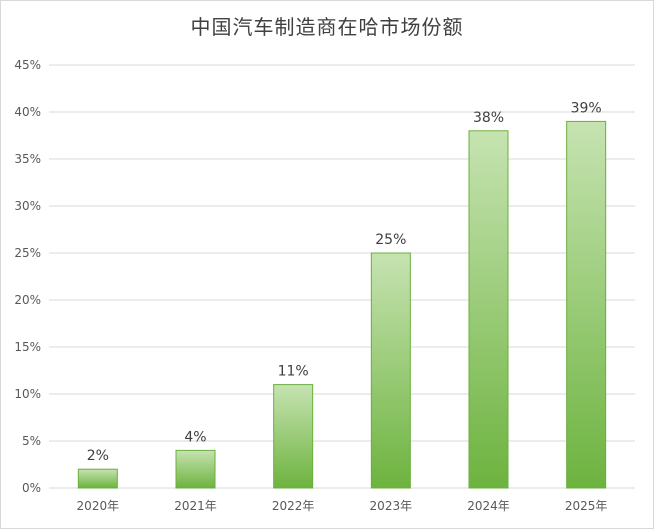  Describe the element at coordinates (488, 118) in the screenshot. I see `data-label: 38%` at that location.